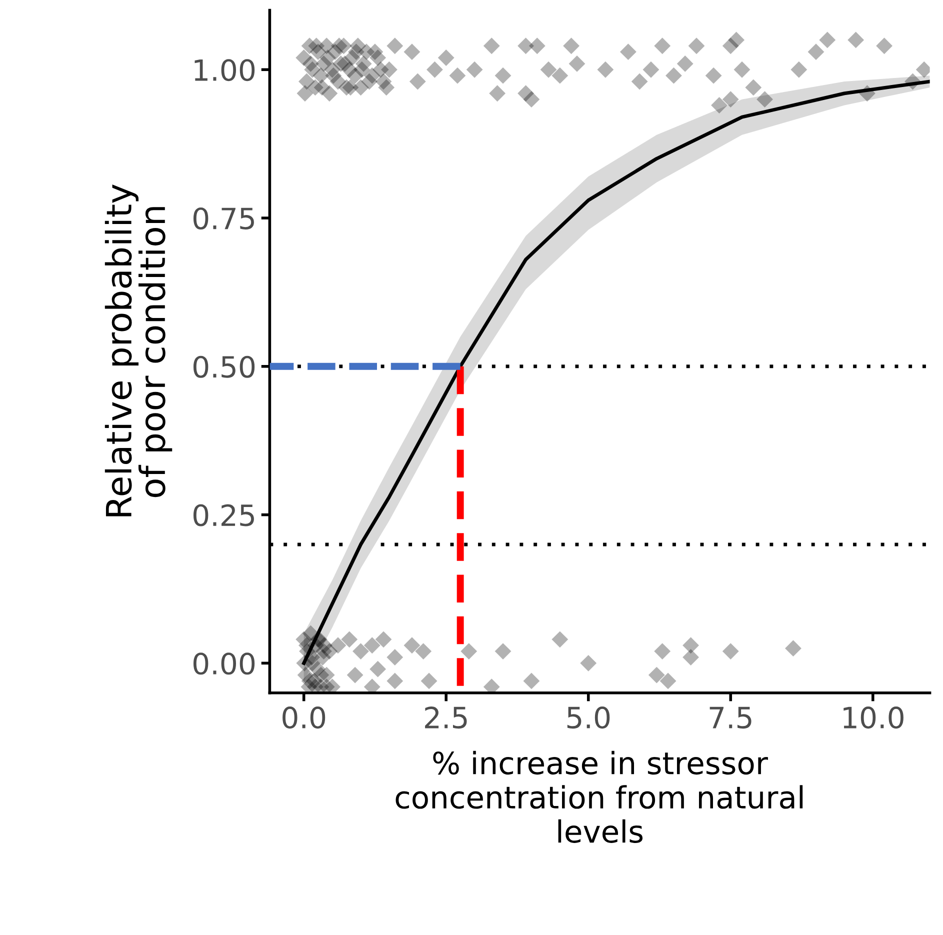  I want to click on y-tick-label: 0.75, so click(223, 218).